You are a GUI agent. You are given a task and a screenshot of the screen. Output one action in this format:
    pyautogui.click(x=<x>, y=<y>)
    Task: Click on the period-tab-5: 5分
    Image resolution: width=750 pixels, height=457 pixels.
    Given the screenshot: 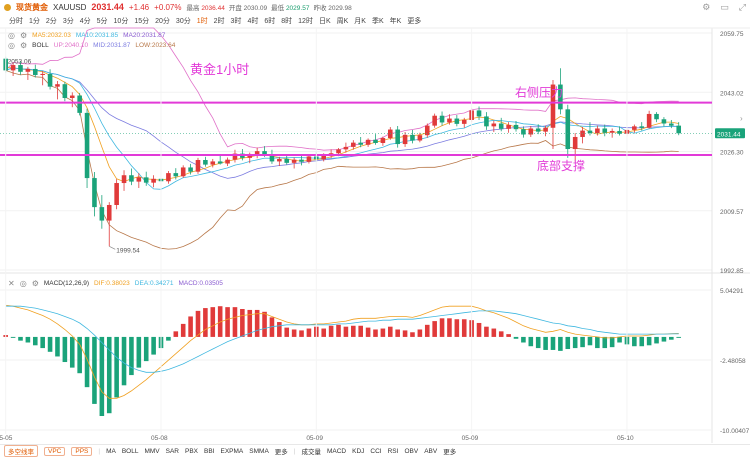 What is the action you would take?
    pyautogui.click(x=102, y=21)
    